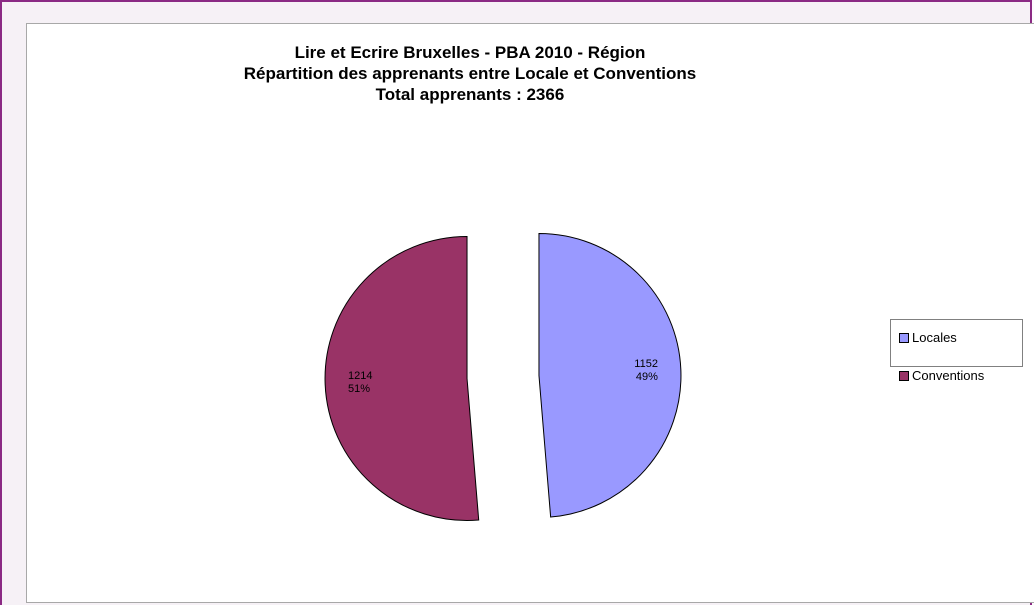 This screenshot has width=1034, height=605. What do you see at coordinates (359, 389) in the screenshot?
I see `slice-percent-label-conventions: 51%` at bounding box center [359, 389].